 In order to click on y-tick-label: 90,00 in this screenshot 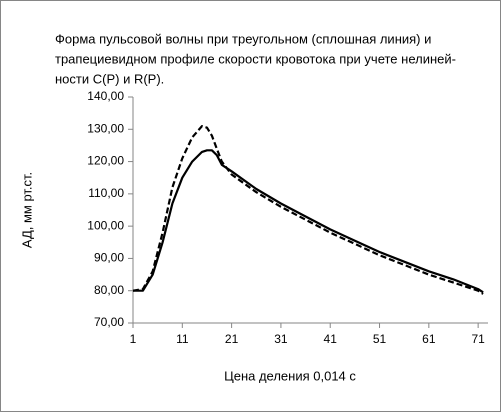, I will do `click(109, 258)`.